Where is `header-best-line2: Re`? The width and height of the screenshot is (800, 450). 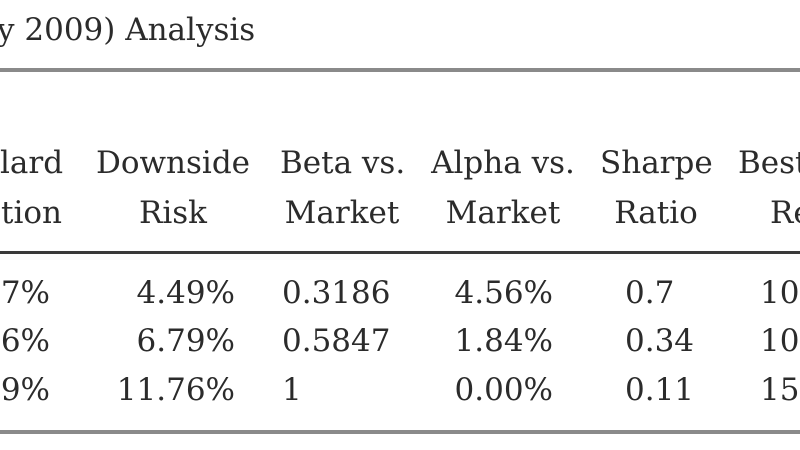 header-best-line2: Re is located at coordinates (785, 213).